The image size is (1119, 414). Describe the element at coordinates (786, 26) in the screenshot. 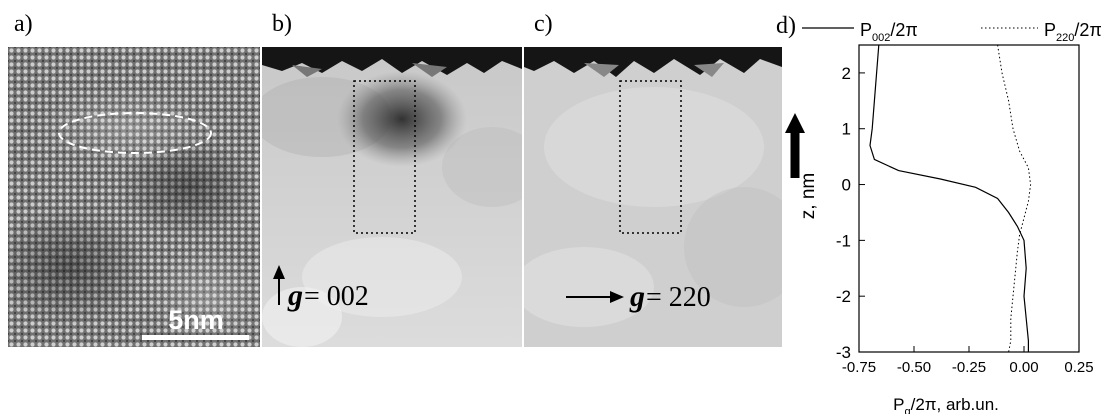

I see `panel-label-d: d)` at that location.